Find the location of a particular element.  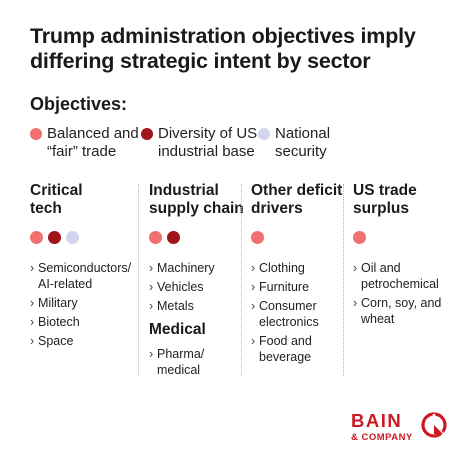

list-item: Clothing is located at coordinates (285, 268).